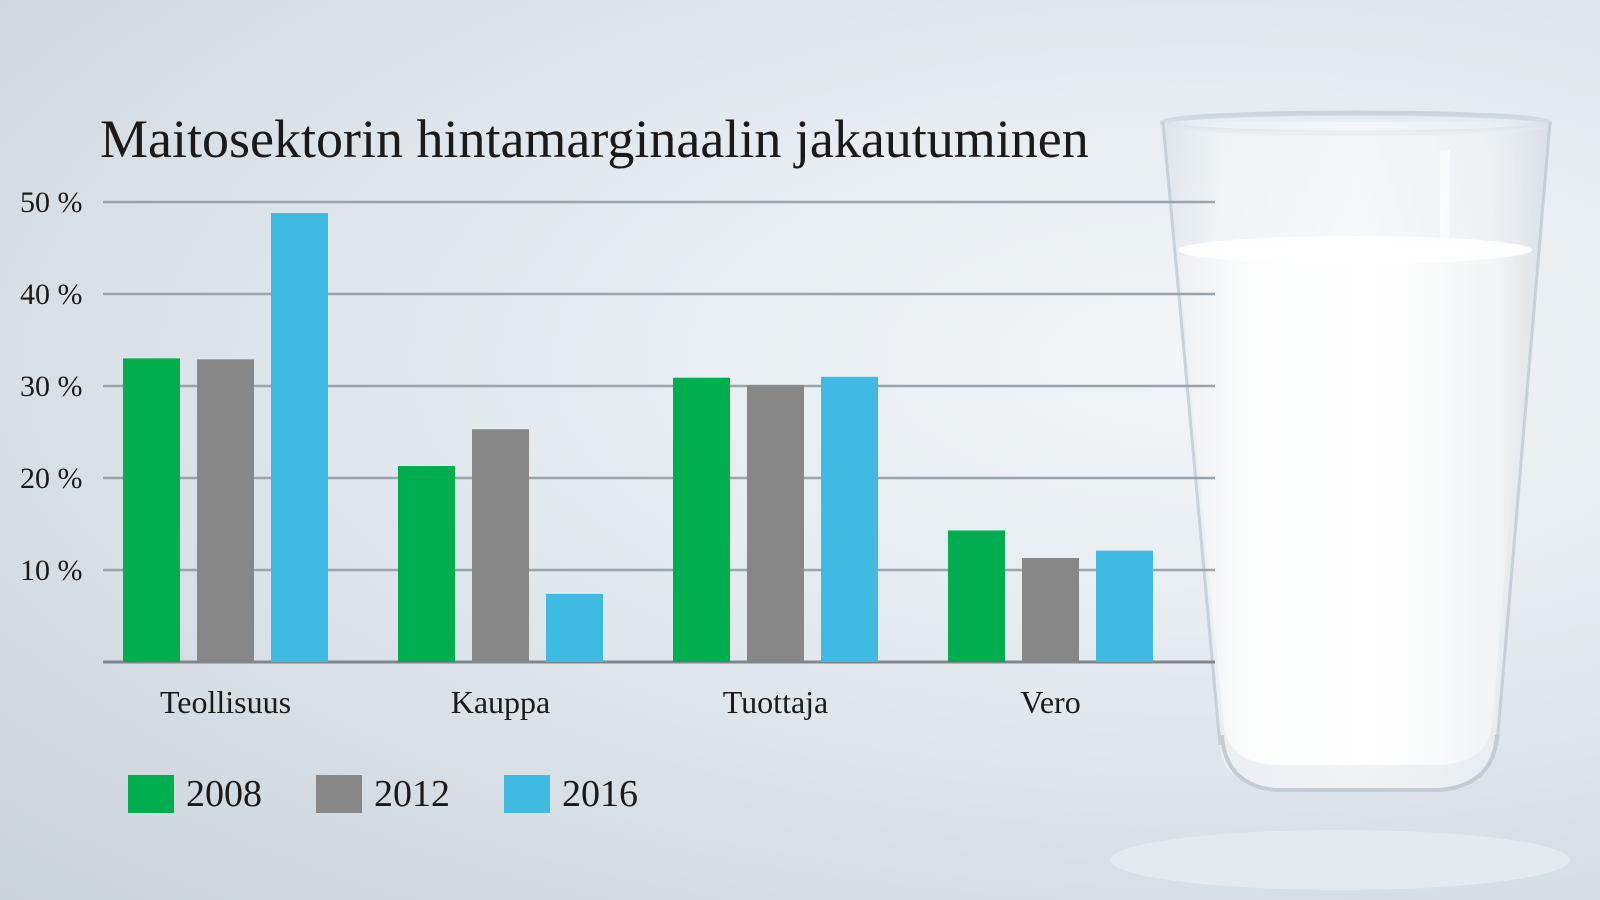 This screenshot has width=1600, height=900. I want to click on y-tick-label: 30 %, so click(51, 386).